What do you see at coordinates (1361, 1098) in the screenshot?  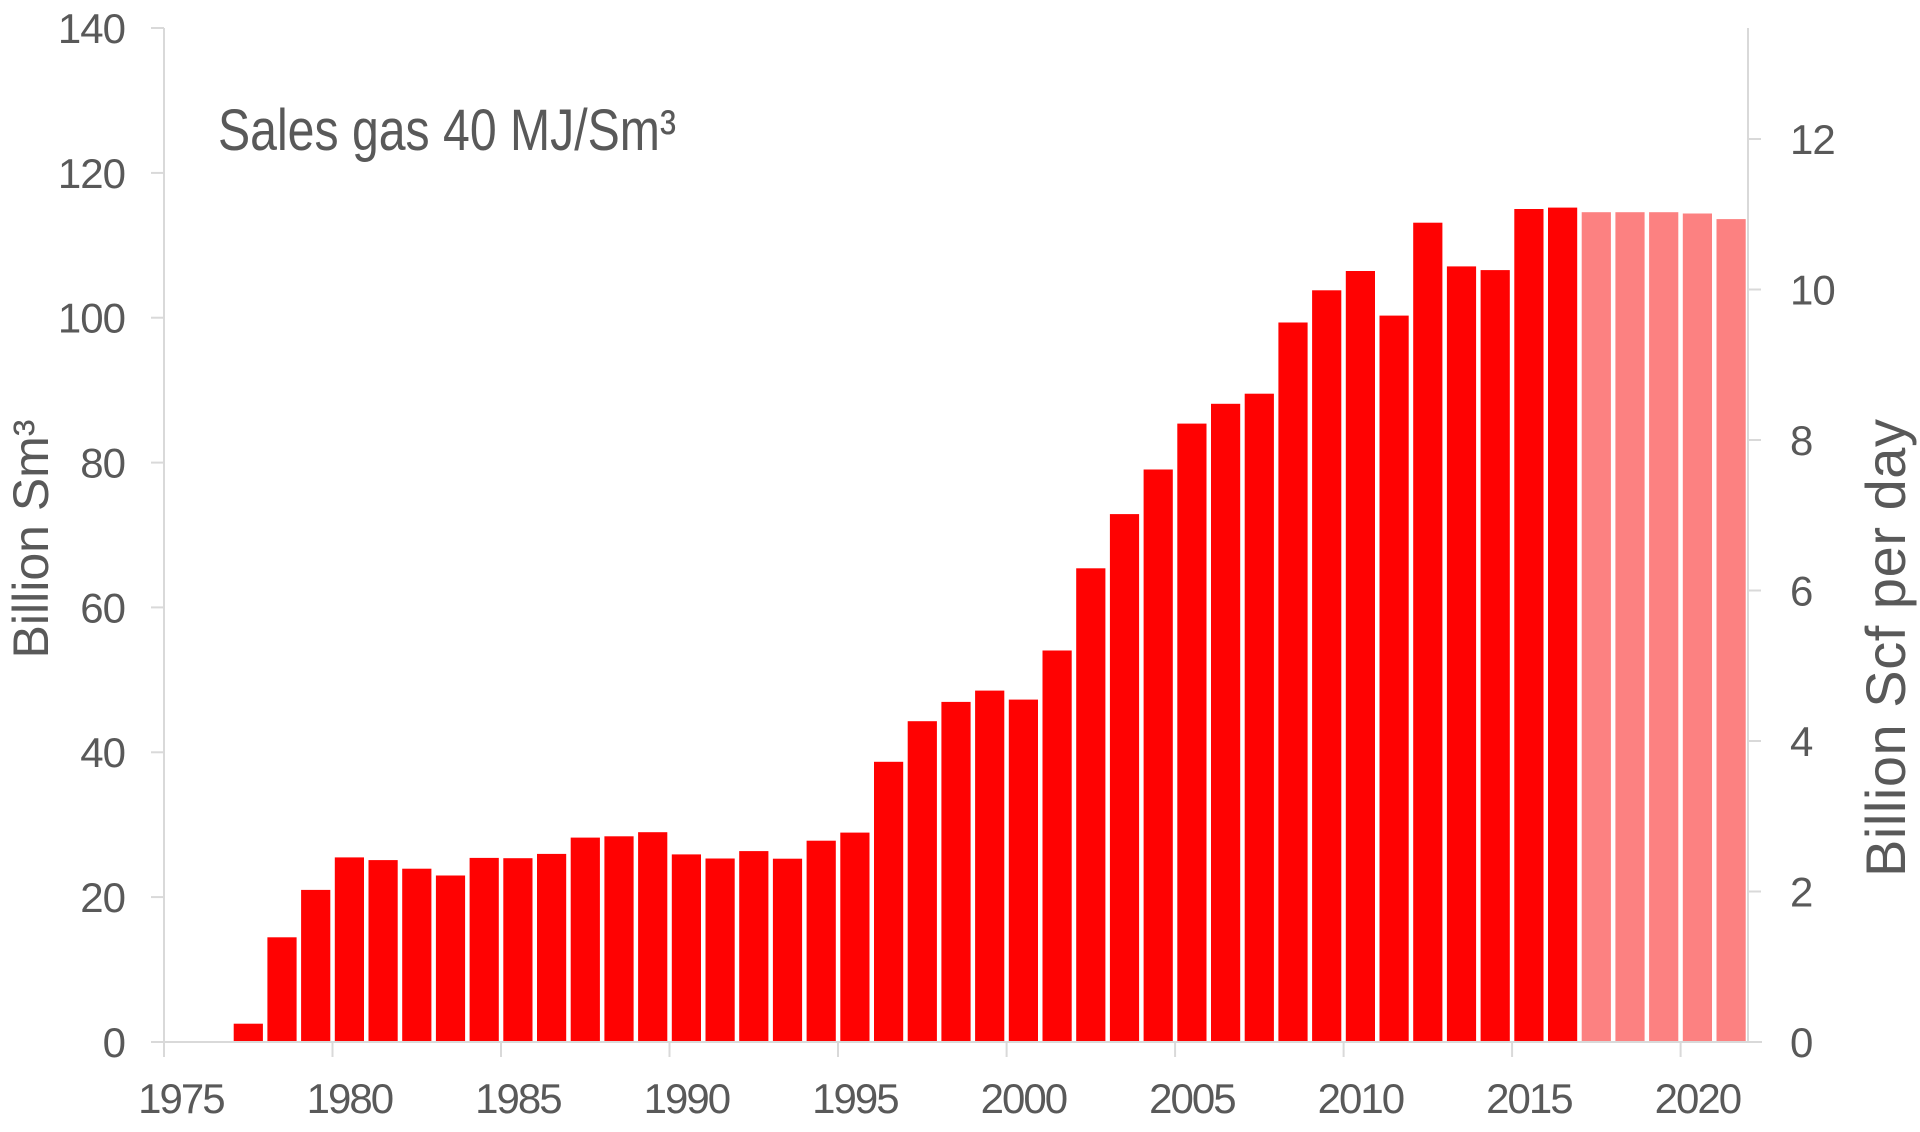 I see `svg-text: 2010` at bounding box center [1361, 1098].